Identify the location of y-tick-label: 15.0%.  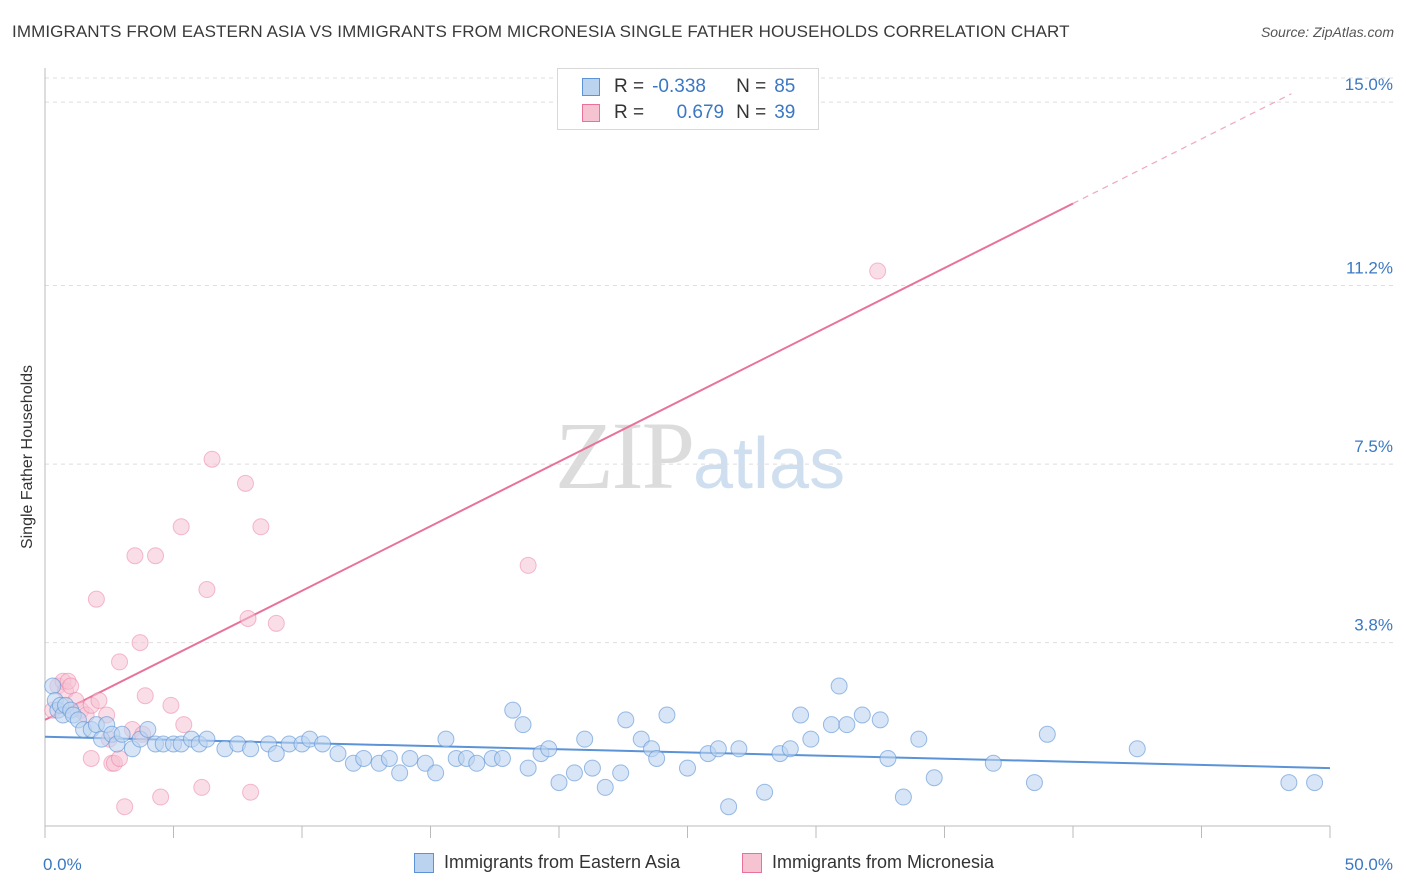
(1369, 84).